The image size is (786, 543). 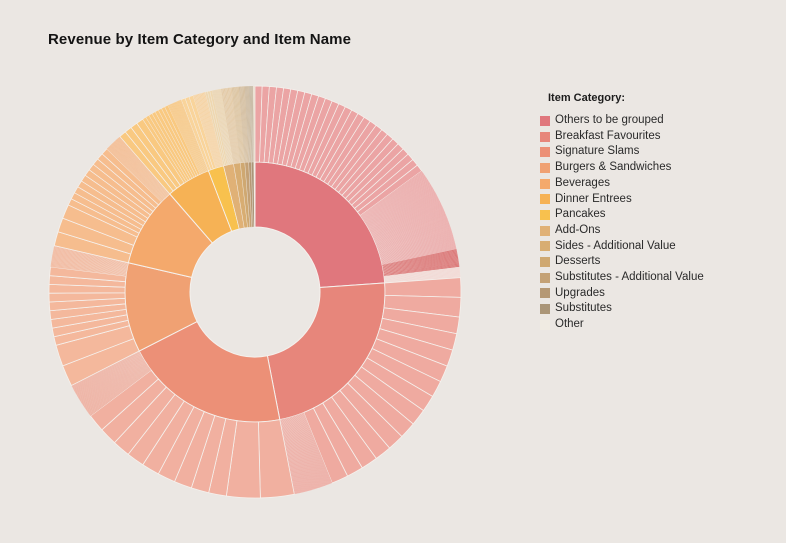 I want to click on legend-item-substitutes: Substitutes, so click(x=655, y=309).